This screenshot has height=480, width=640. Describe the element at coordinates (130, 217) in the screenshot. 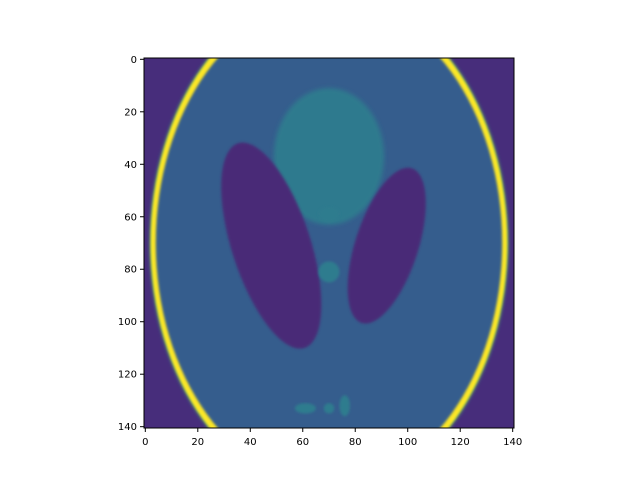

I see `y-tick-label: 60` at that location.